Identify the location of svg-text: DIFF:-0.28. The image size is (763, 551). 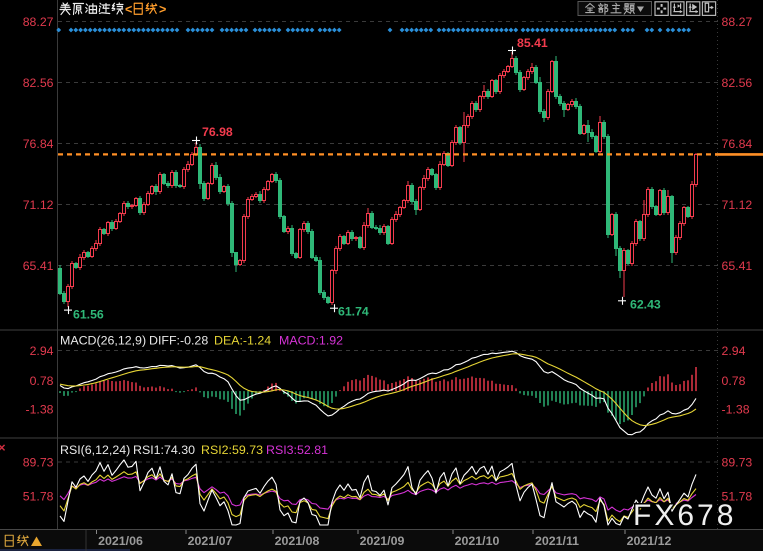
(178, 341).